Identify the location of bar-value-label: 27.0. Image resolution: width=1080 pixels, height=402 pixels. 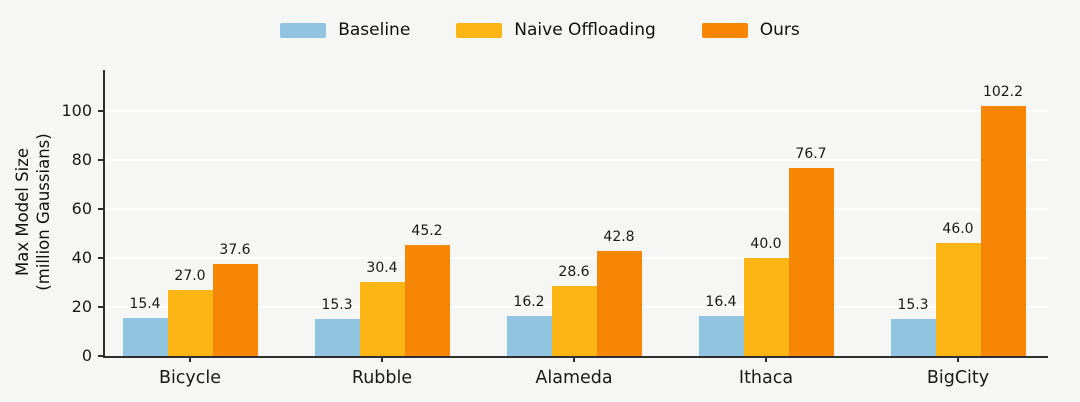
(190, 275).